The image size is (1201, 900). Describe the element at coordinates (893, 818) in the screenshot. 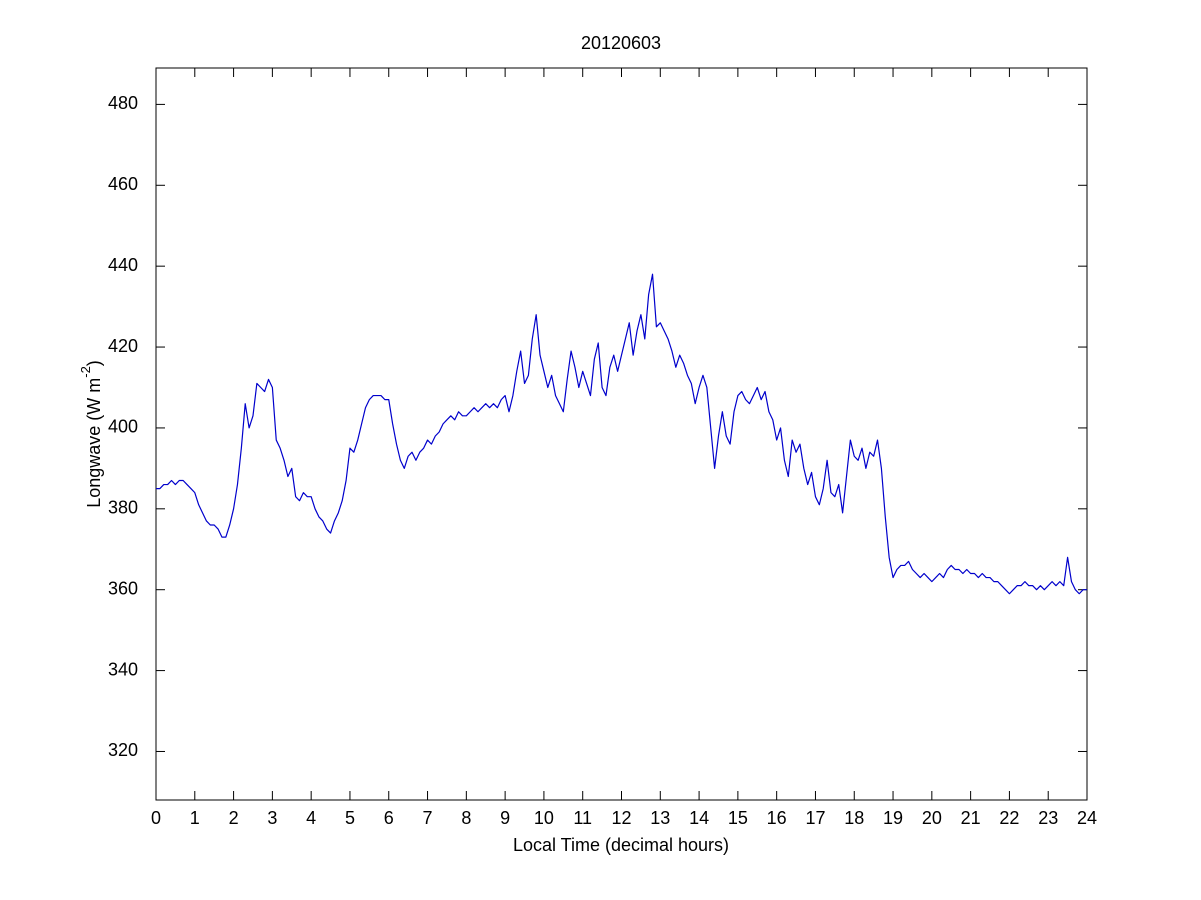

I see `x-tick-label: 19` at that location.